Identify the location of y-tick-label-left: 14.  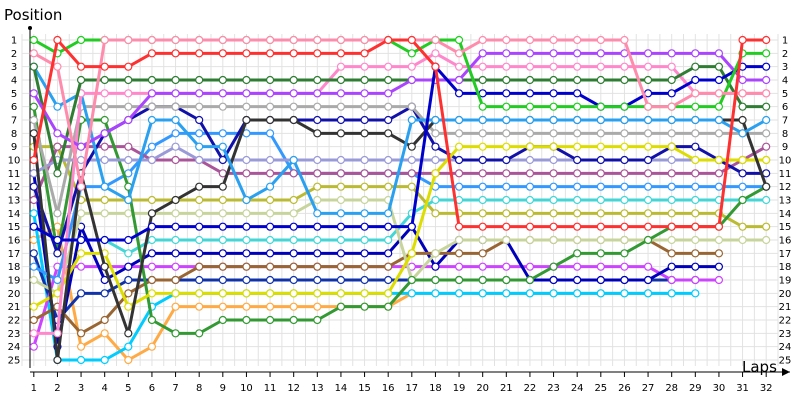
(14, 214).